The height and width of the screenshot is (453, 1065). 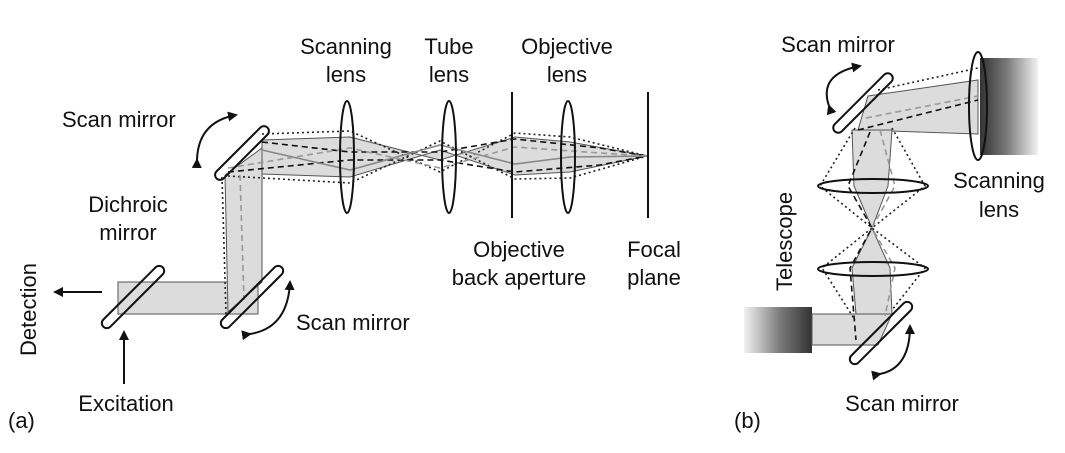 I want to click on beam-b-telescope-lower, so click(x=872, y=270).